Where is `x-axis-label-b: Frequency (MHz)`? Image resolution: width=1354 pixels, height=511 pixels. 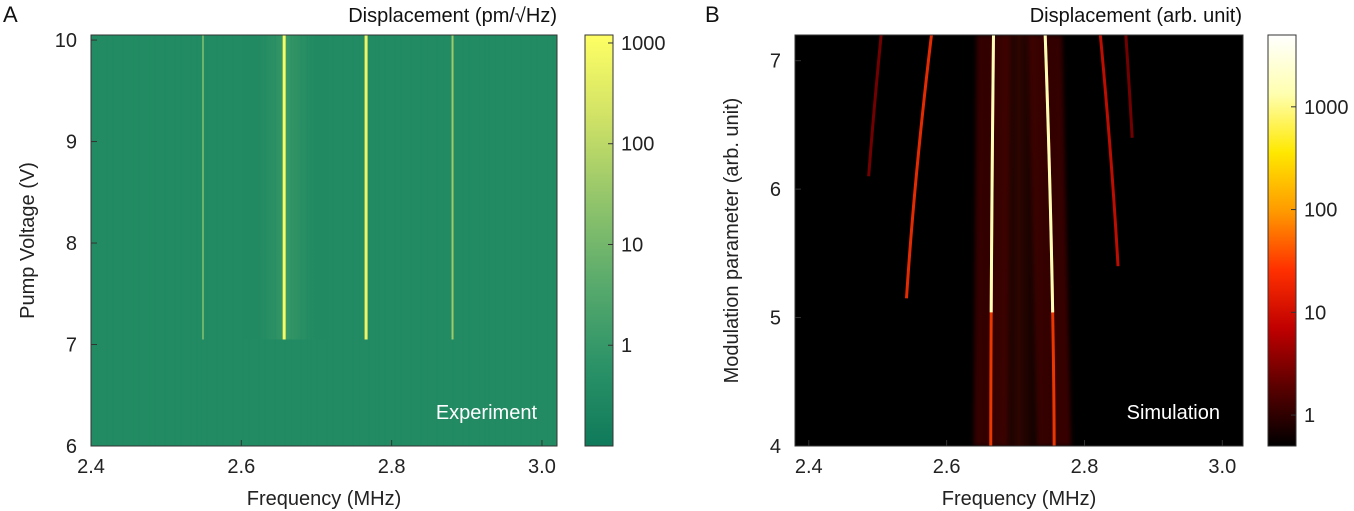
x-axis-label-b: Frequency (MHz) is located at coordinates (1019, 499).